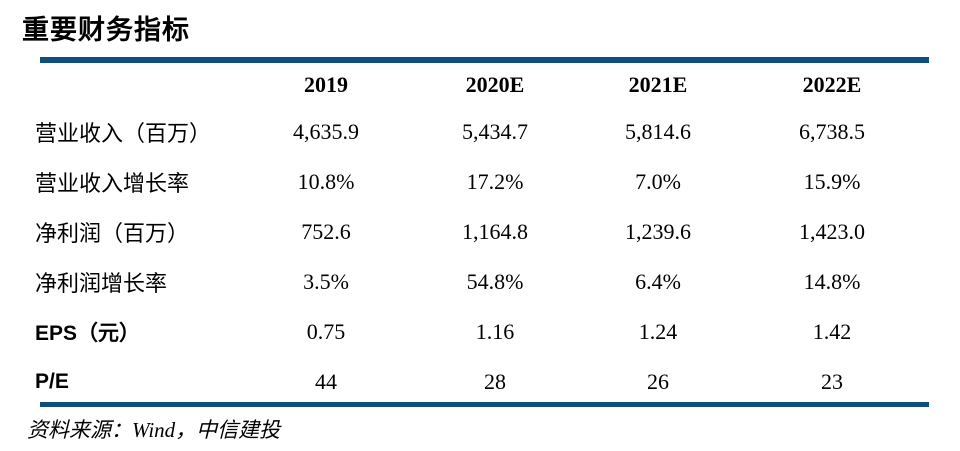 The width and height of the screenshot is (960, 451). Describe the element at coordinates (658, 381) in the screenshot. I see `cell-value: 26` at that location.